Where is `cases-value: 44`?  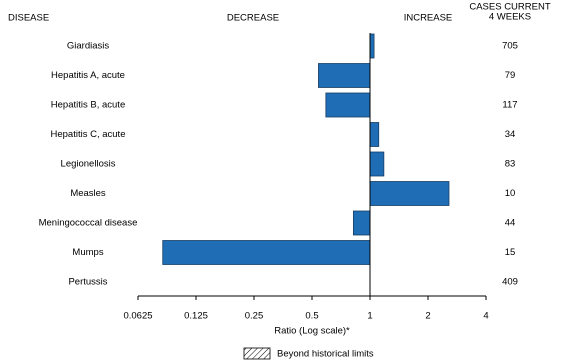
cases-value: 44 is located at coordinates (510, 223).